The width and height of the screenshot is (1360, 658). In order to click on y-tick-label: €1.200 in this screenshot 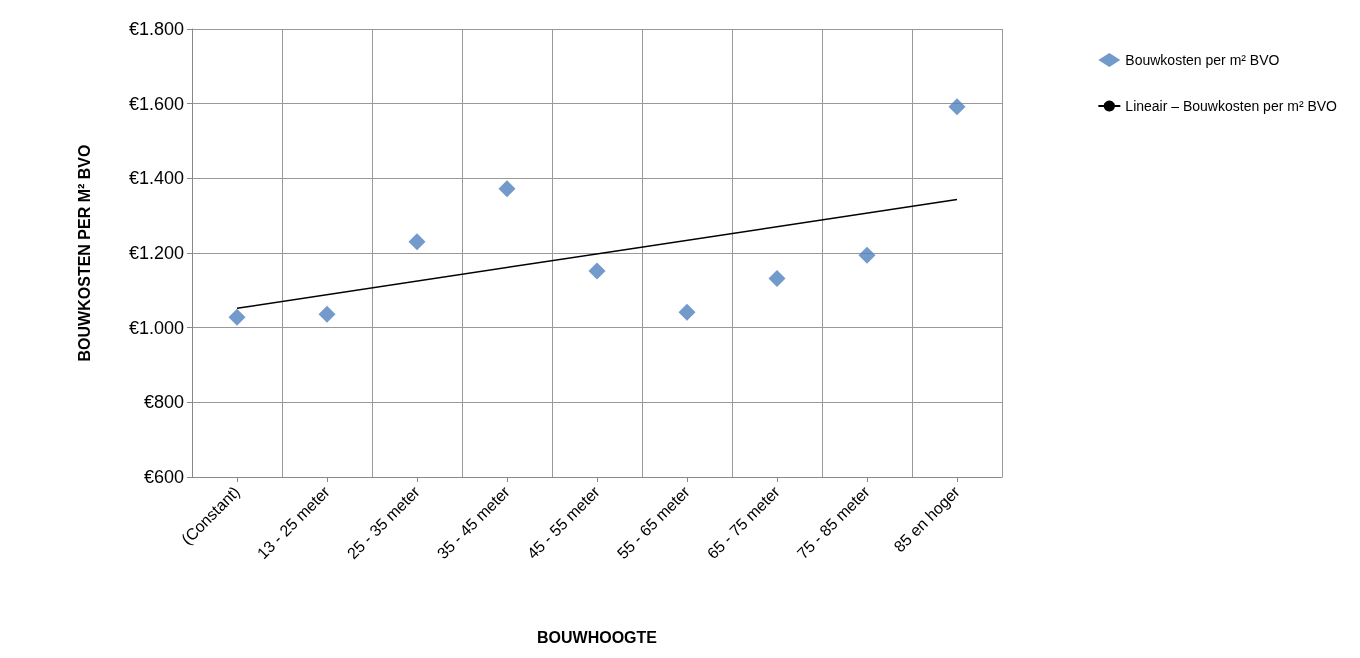, I will do `click(156, 253)`.